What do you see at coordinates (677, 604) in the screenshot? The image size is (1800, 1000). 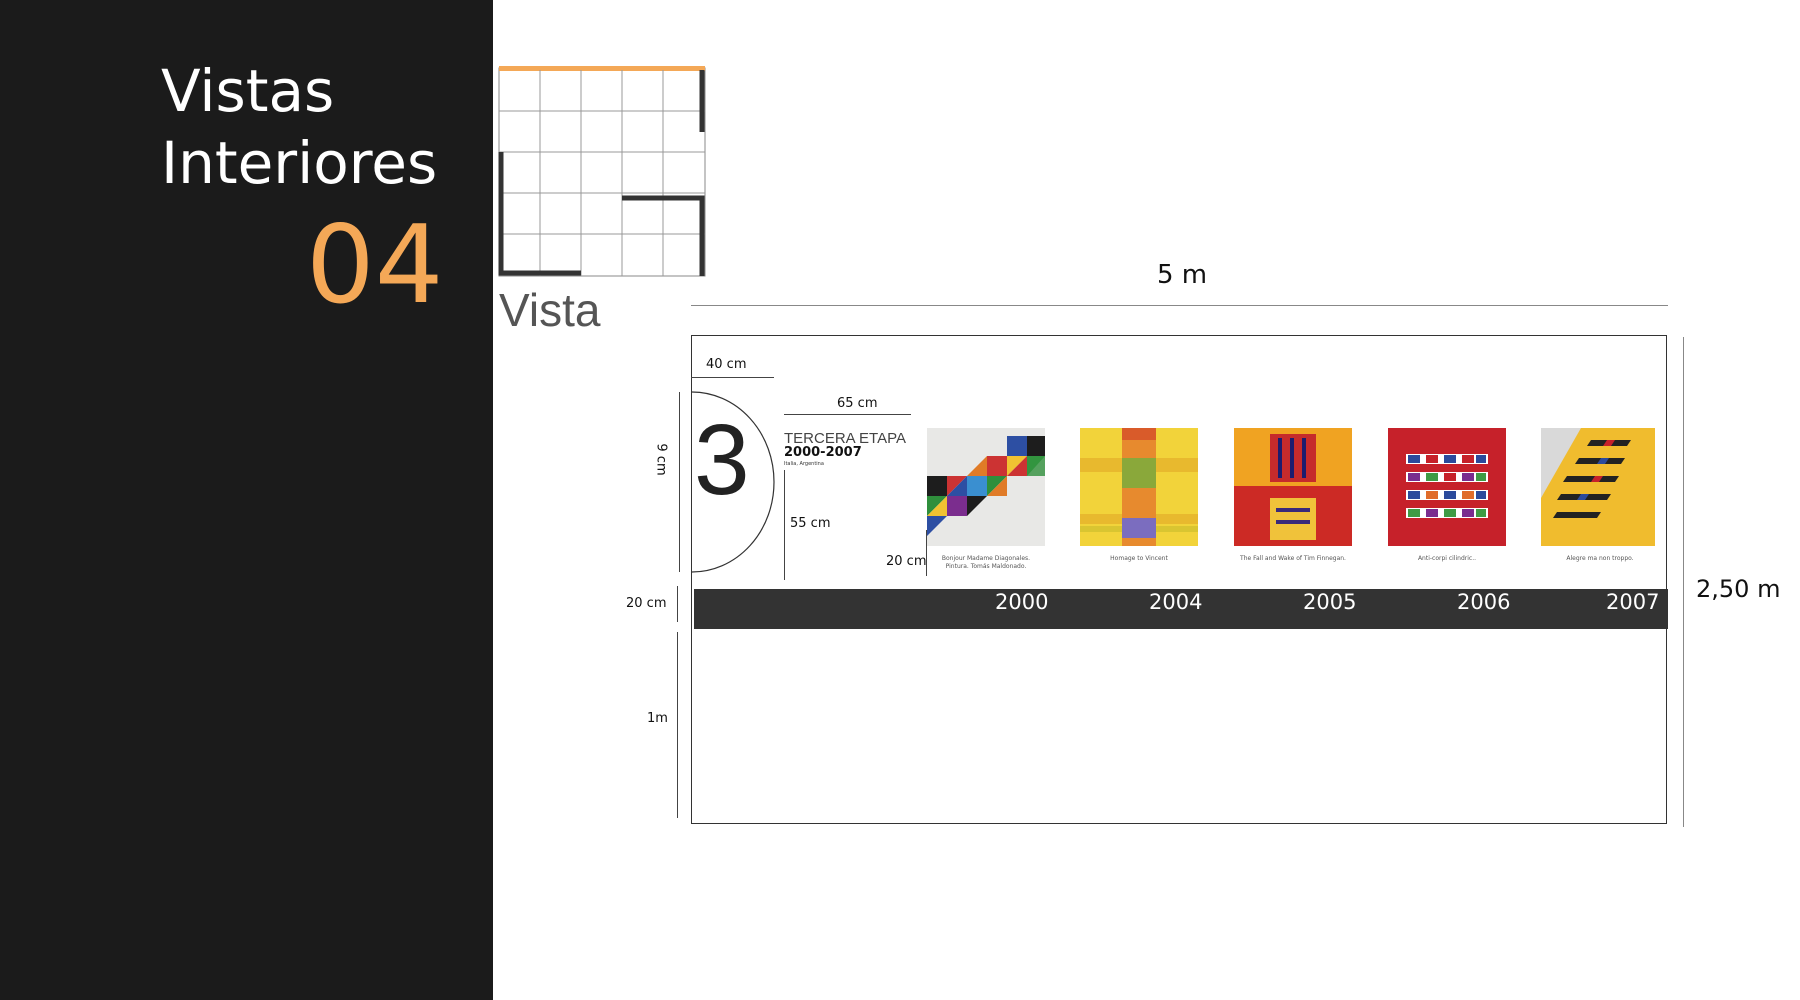 I see `band-height-line` at bounding box center [677, 604].